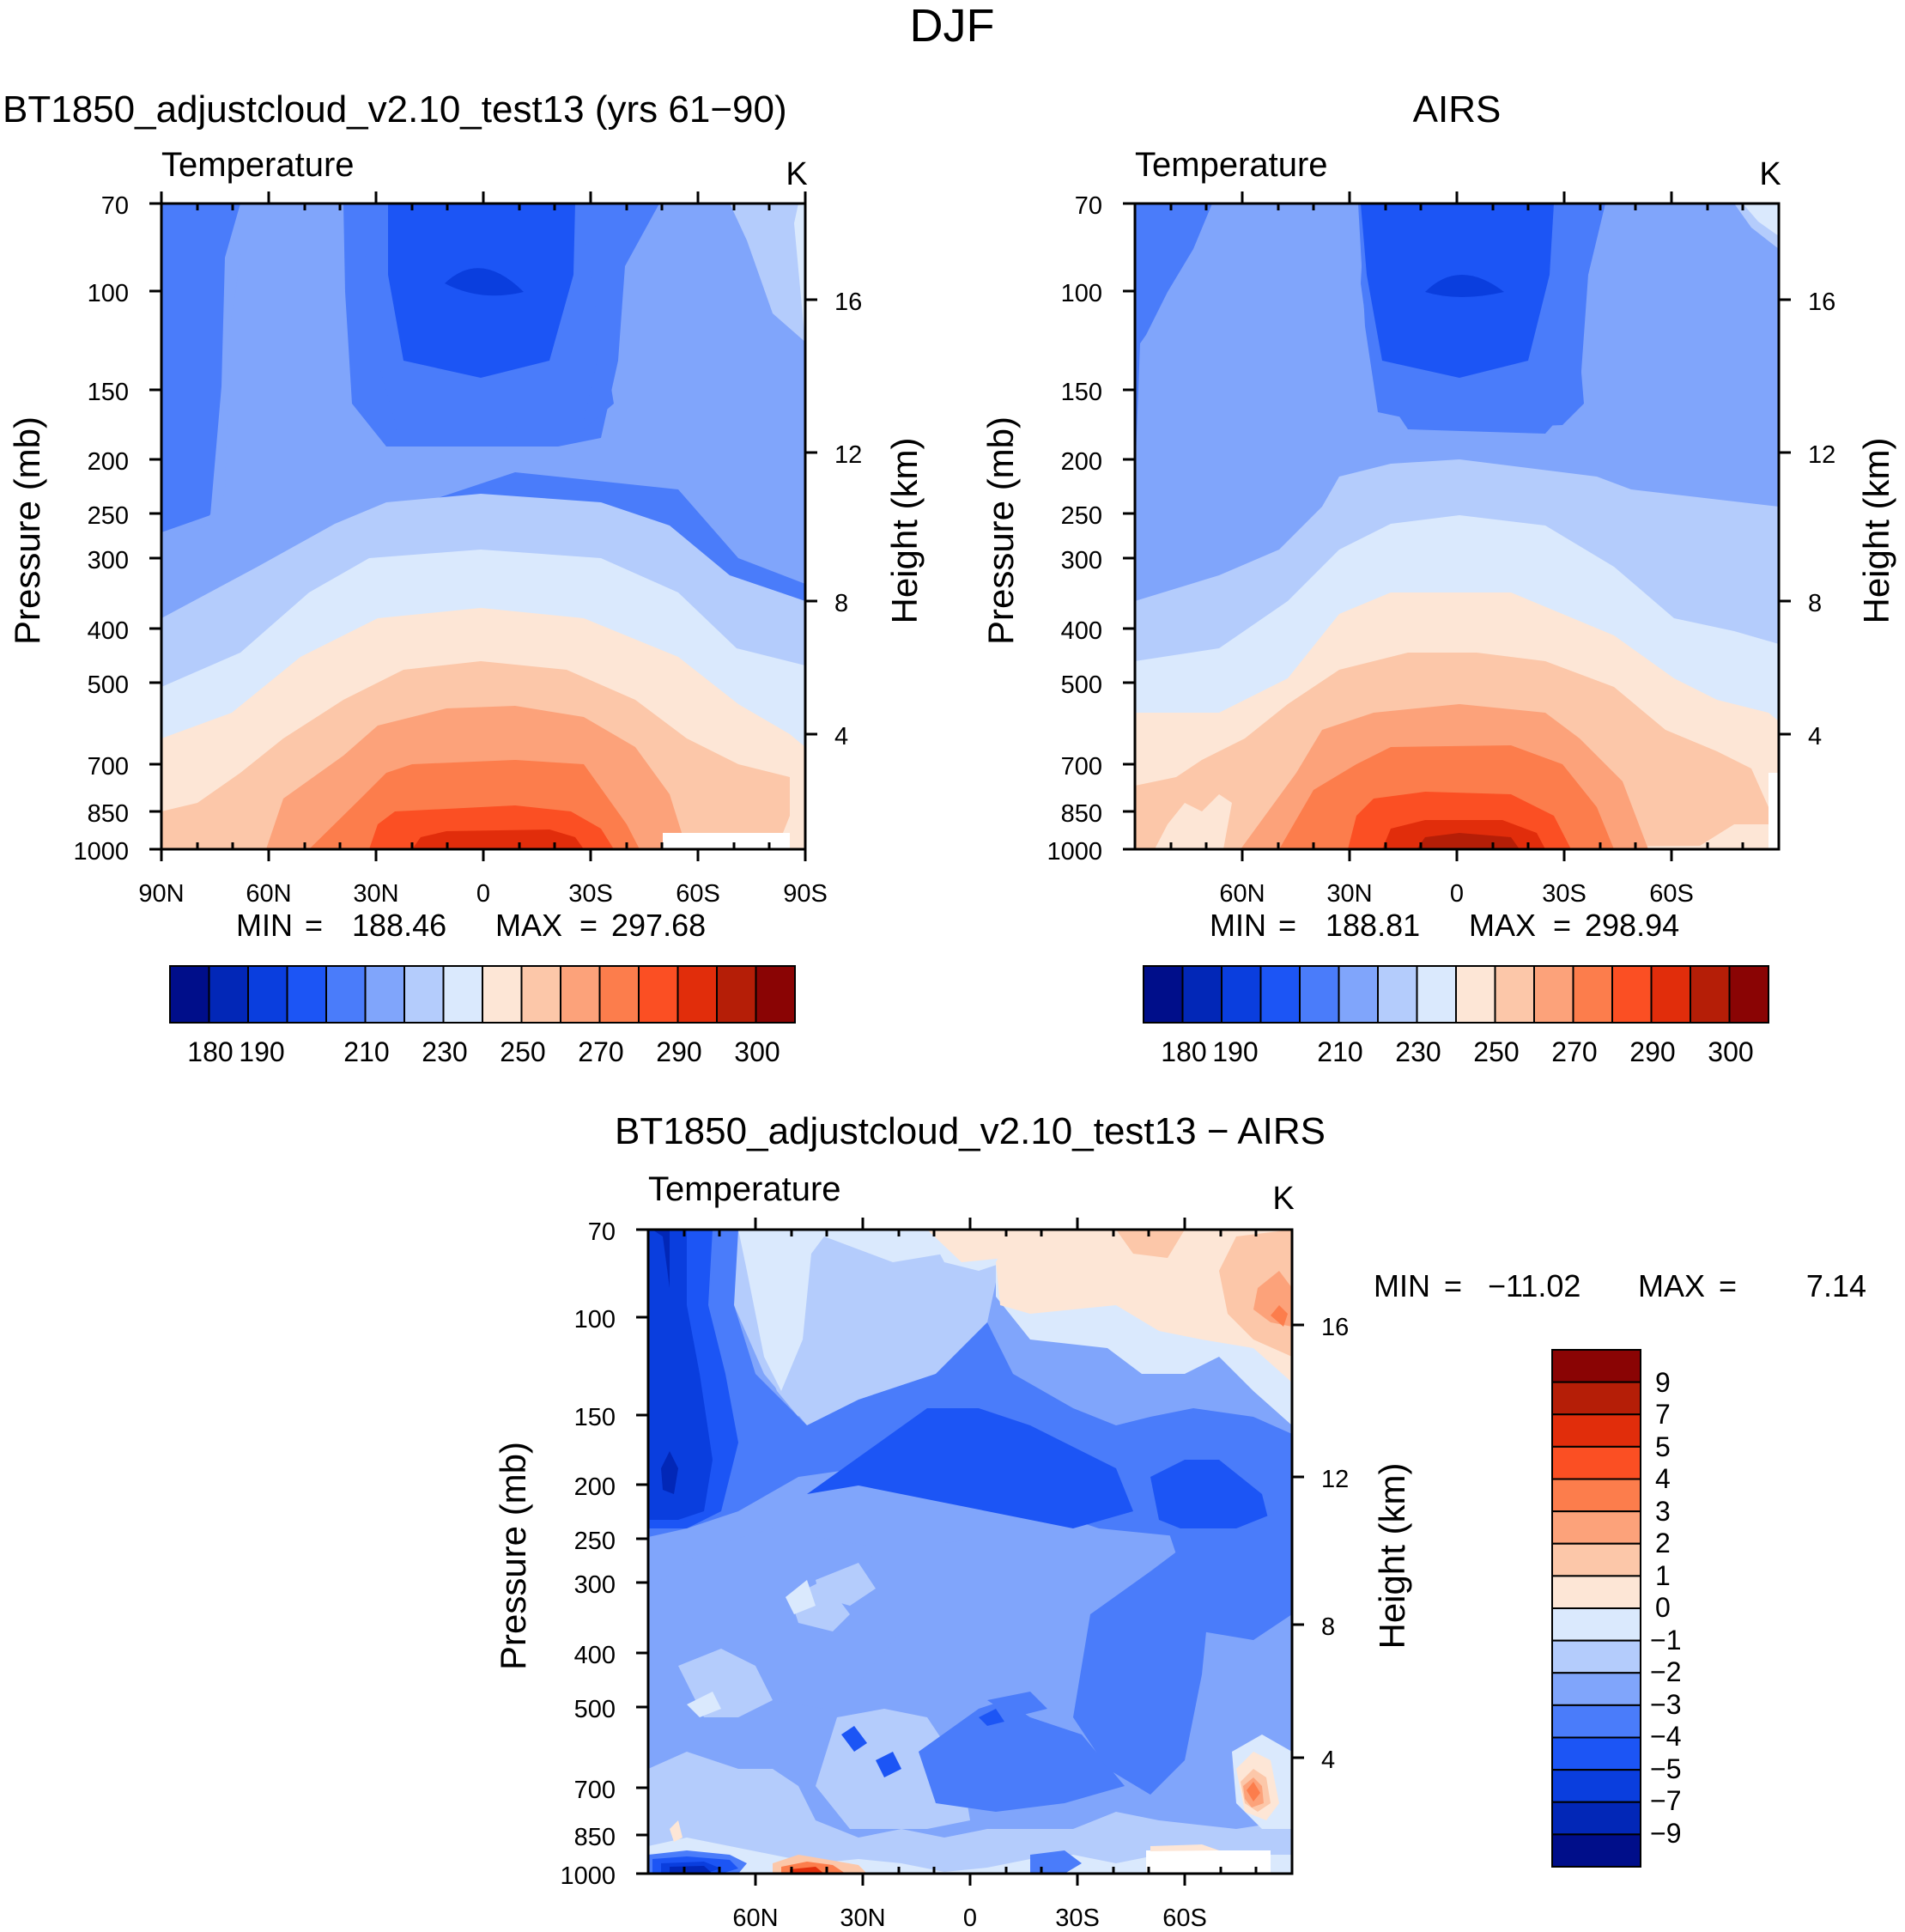 This screenshot has height=1932, width=1905. Describe the element at coordinates (471, 925) in the screenshot. I see `stats-line: MIN = 188.46 MAX = 297.68` at that location.